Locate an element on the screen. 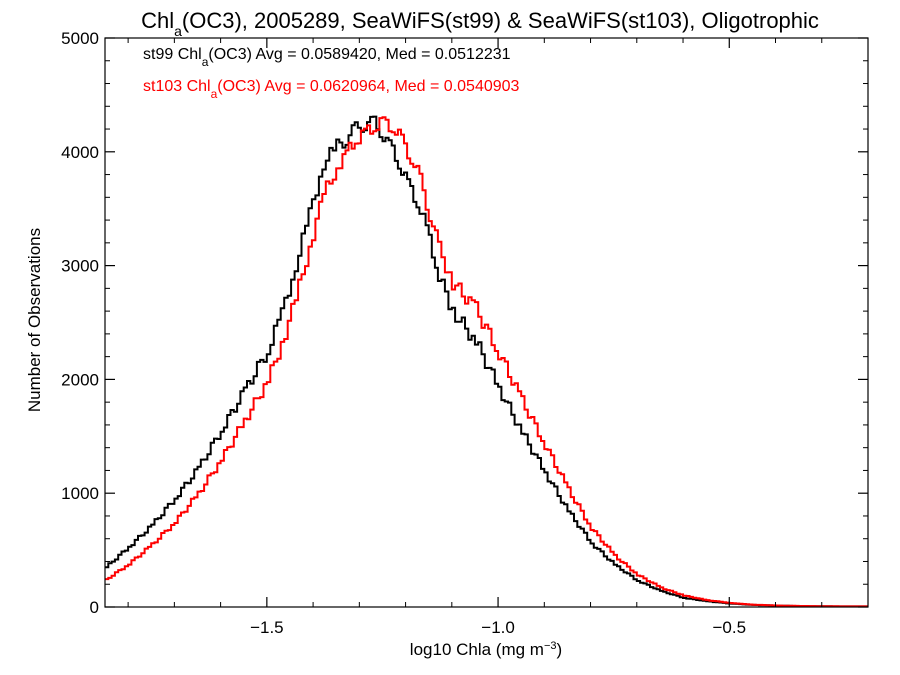 This screenshot has width=900, height=675. y-tick-label: 1000 is located at coordinates (80, 493).